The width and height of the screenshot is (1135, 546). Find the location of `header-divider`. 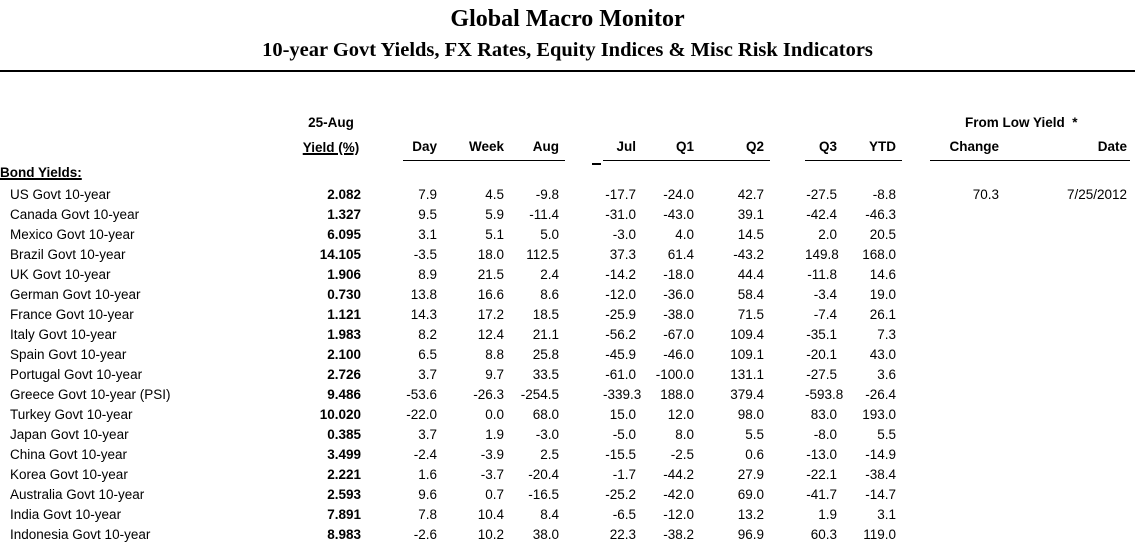

header-divider is located at coordinates (567, 71).